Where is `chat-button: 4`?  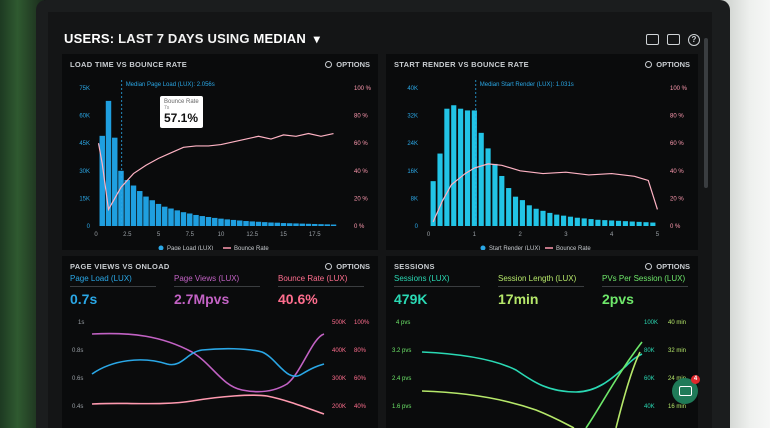 chat-button: 4 is located at coordinates (686, 389).